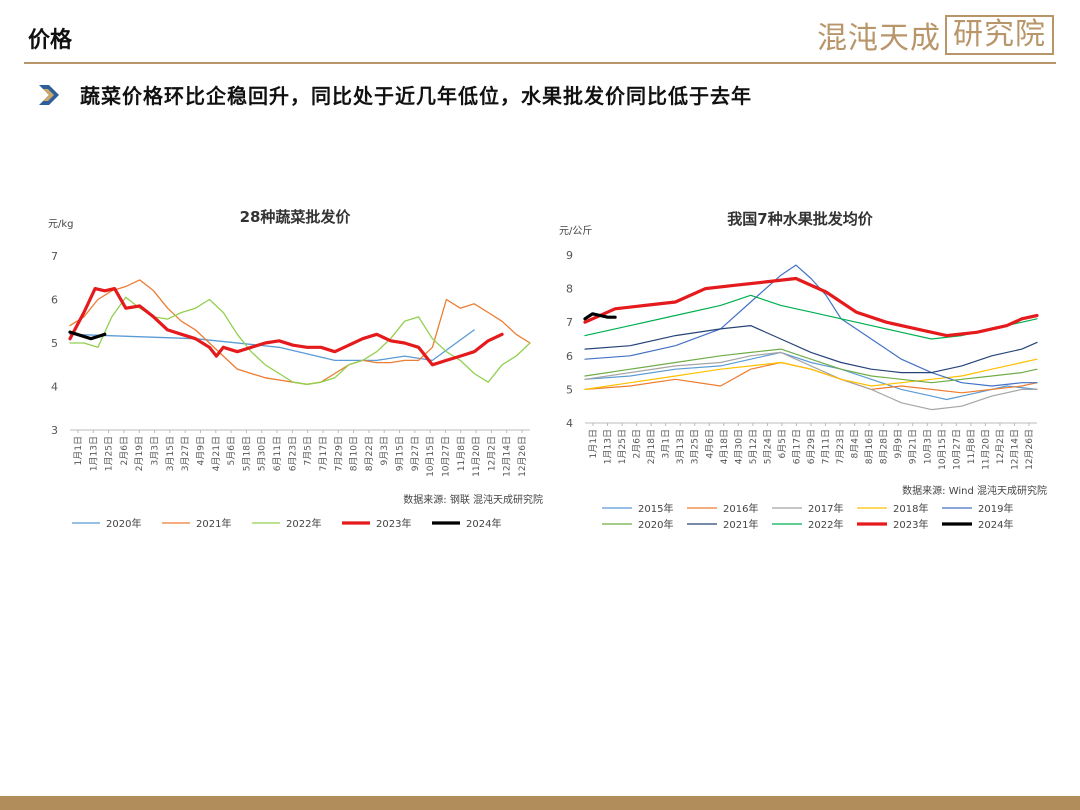  I want to click on x-tick-label: 4月9日, so click(200, 450).